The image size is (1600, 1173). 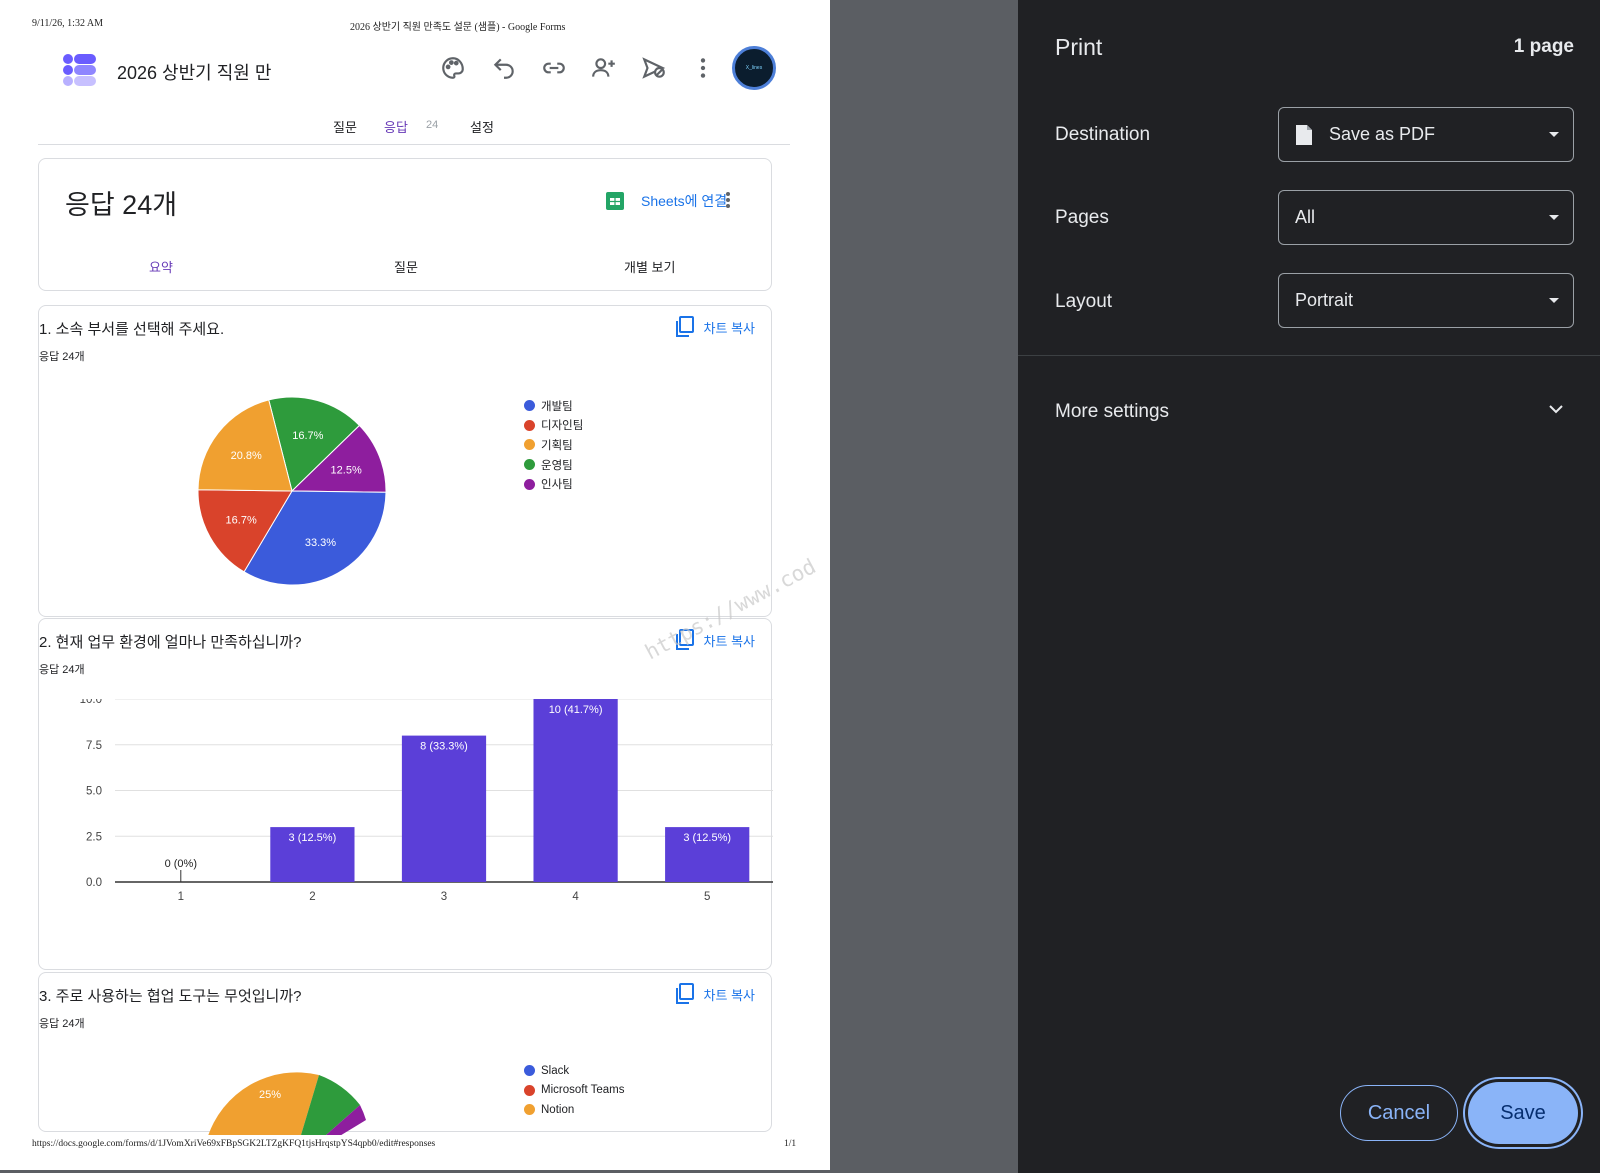 I want to click on forms-logo-icon, so click(x=79, y=70).